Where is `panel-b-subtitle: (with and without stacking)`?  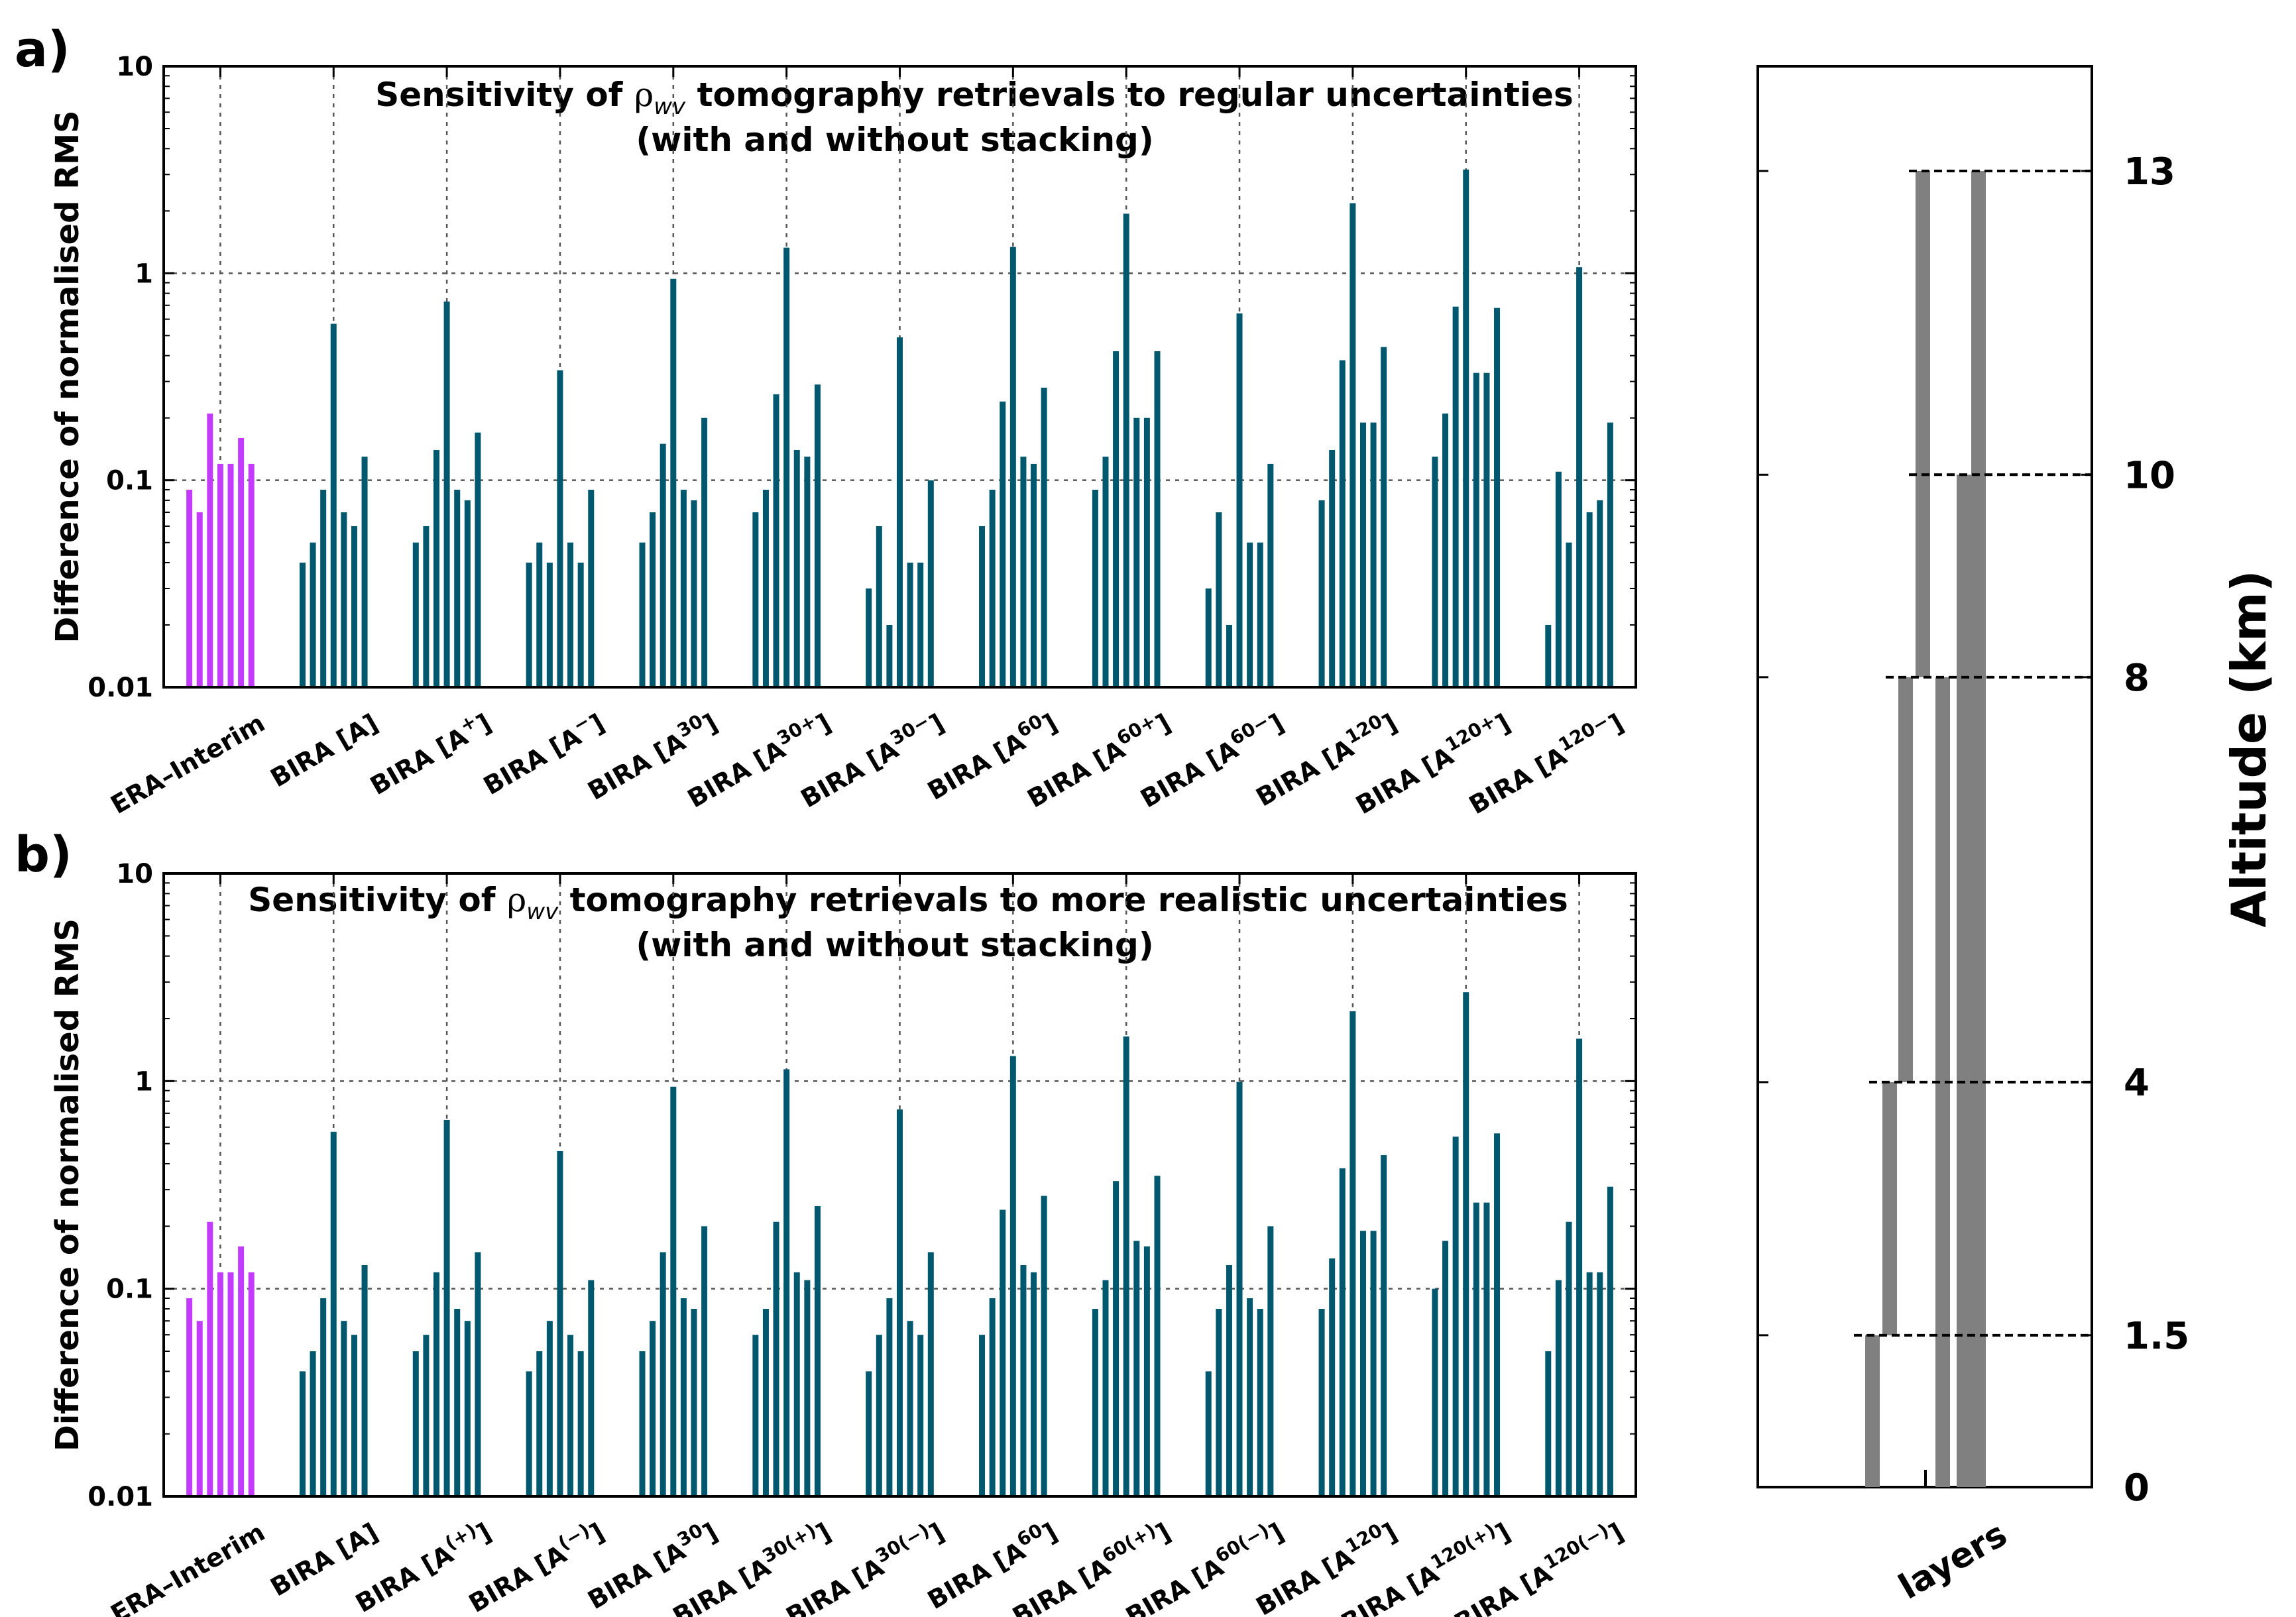
panel-b-subtitle: (with and without stacking) is located at coordinates (894, 945).